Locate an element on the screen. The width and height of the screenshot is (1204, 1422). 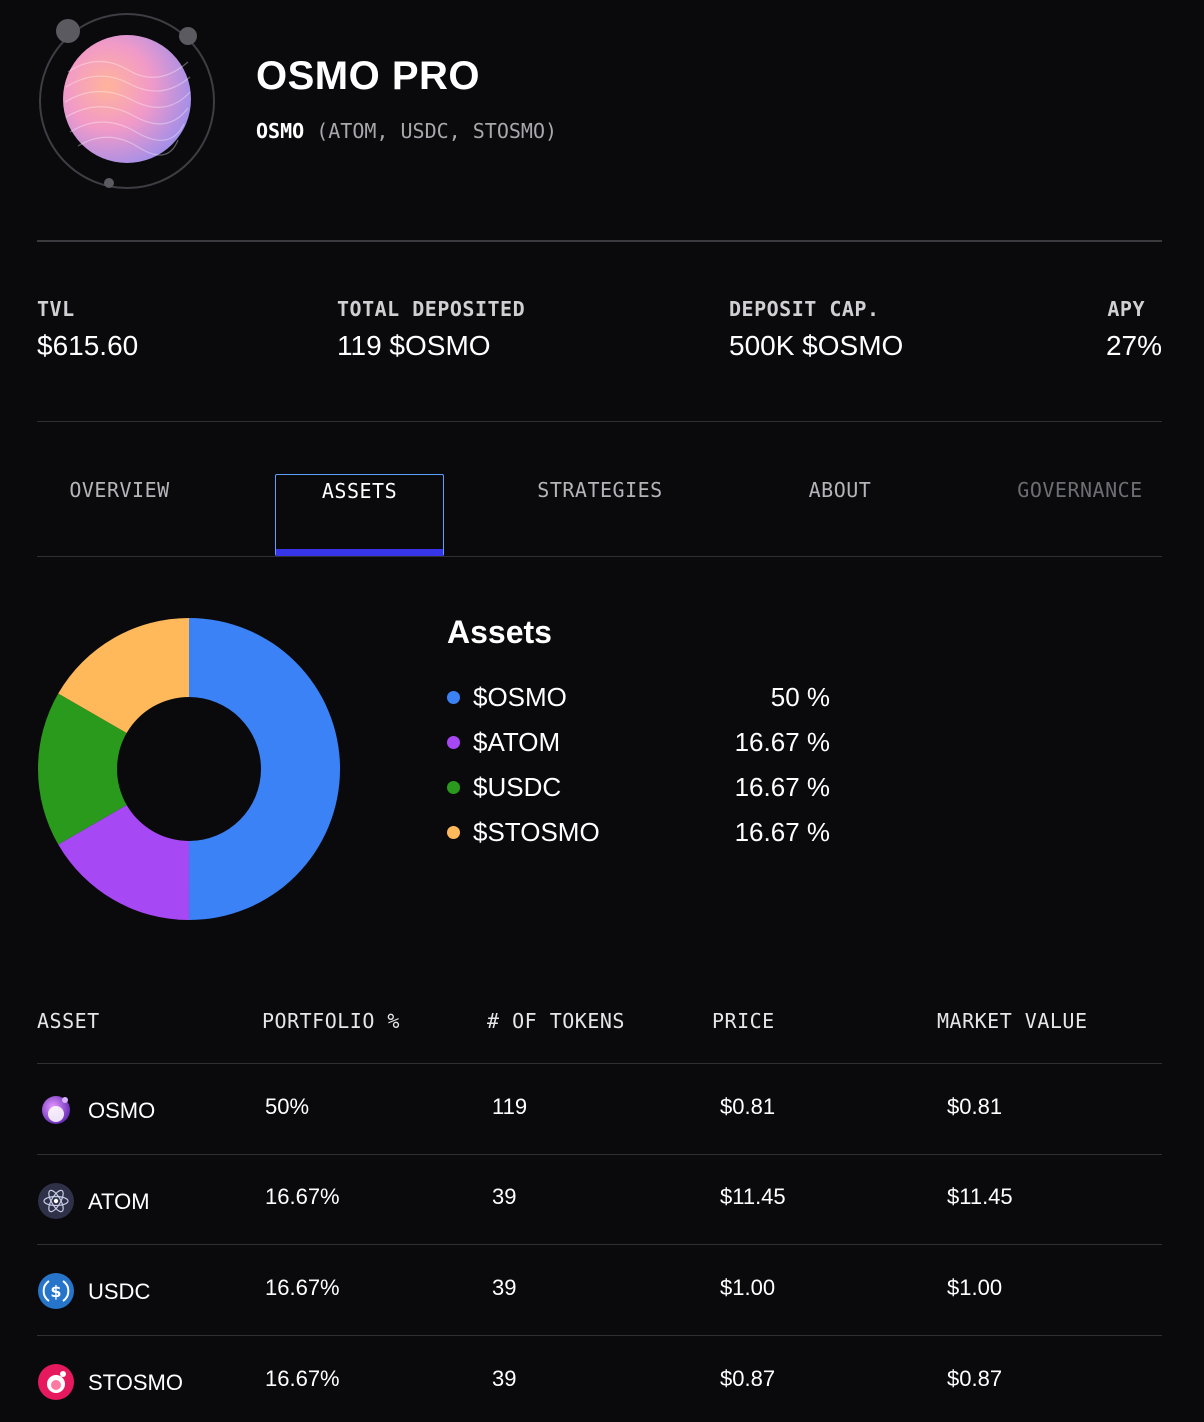
tabs-divider is located at coordinates (599, 556).